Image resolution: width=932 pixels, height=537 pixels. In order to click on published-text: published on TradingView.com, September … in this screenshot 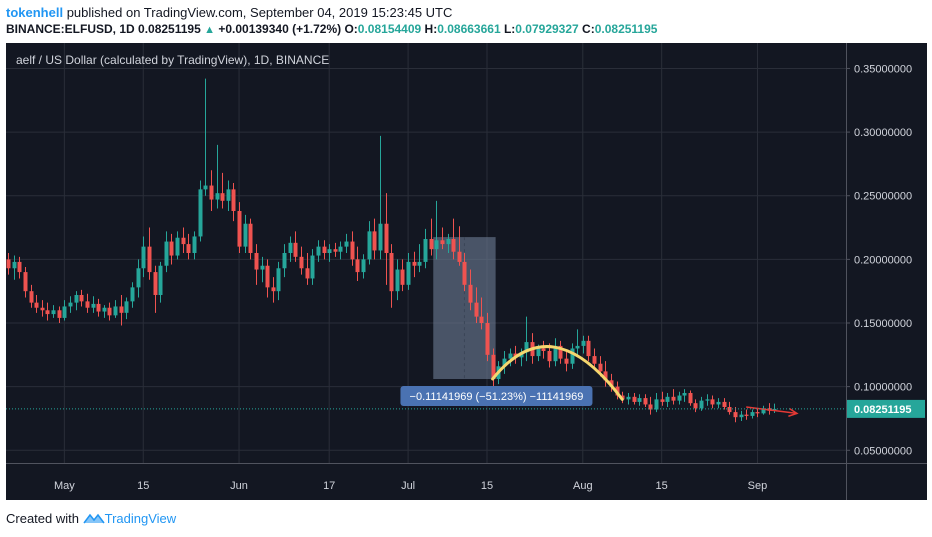, I will do `click(259, 12)`.